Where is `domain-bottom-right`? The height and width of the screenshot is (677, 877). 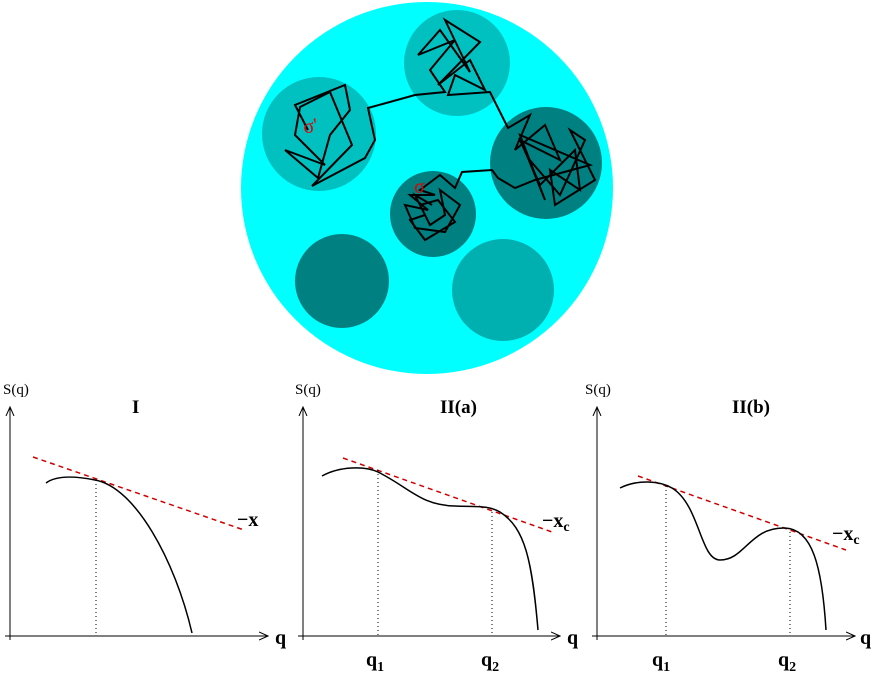
domain-bottom-right is located at coordinates (503, 290).